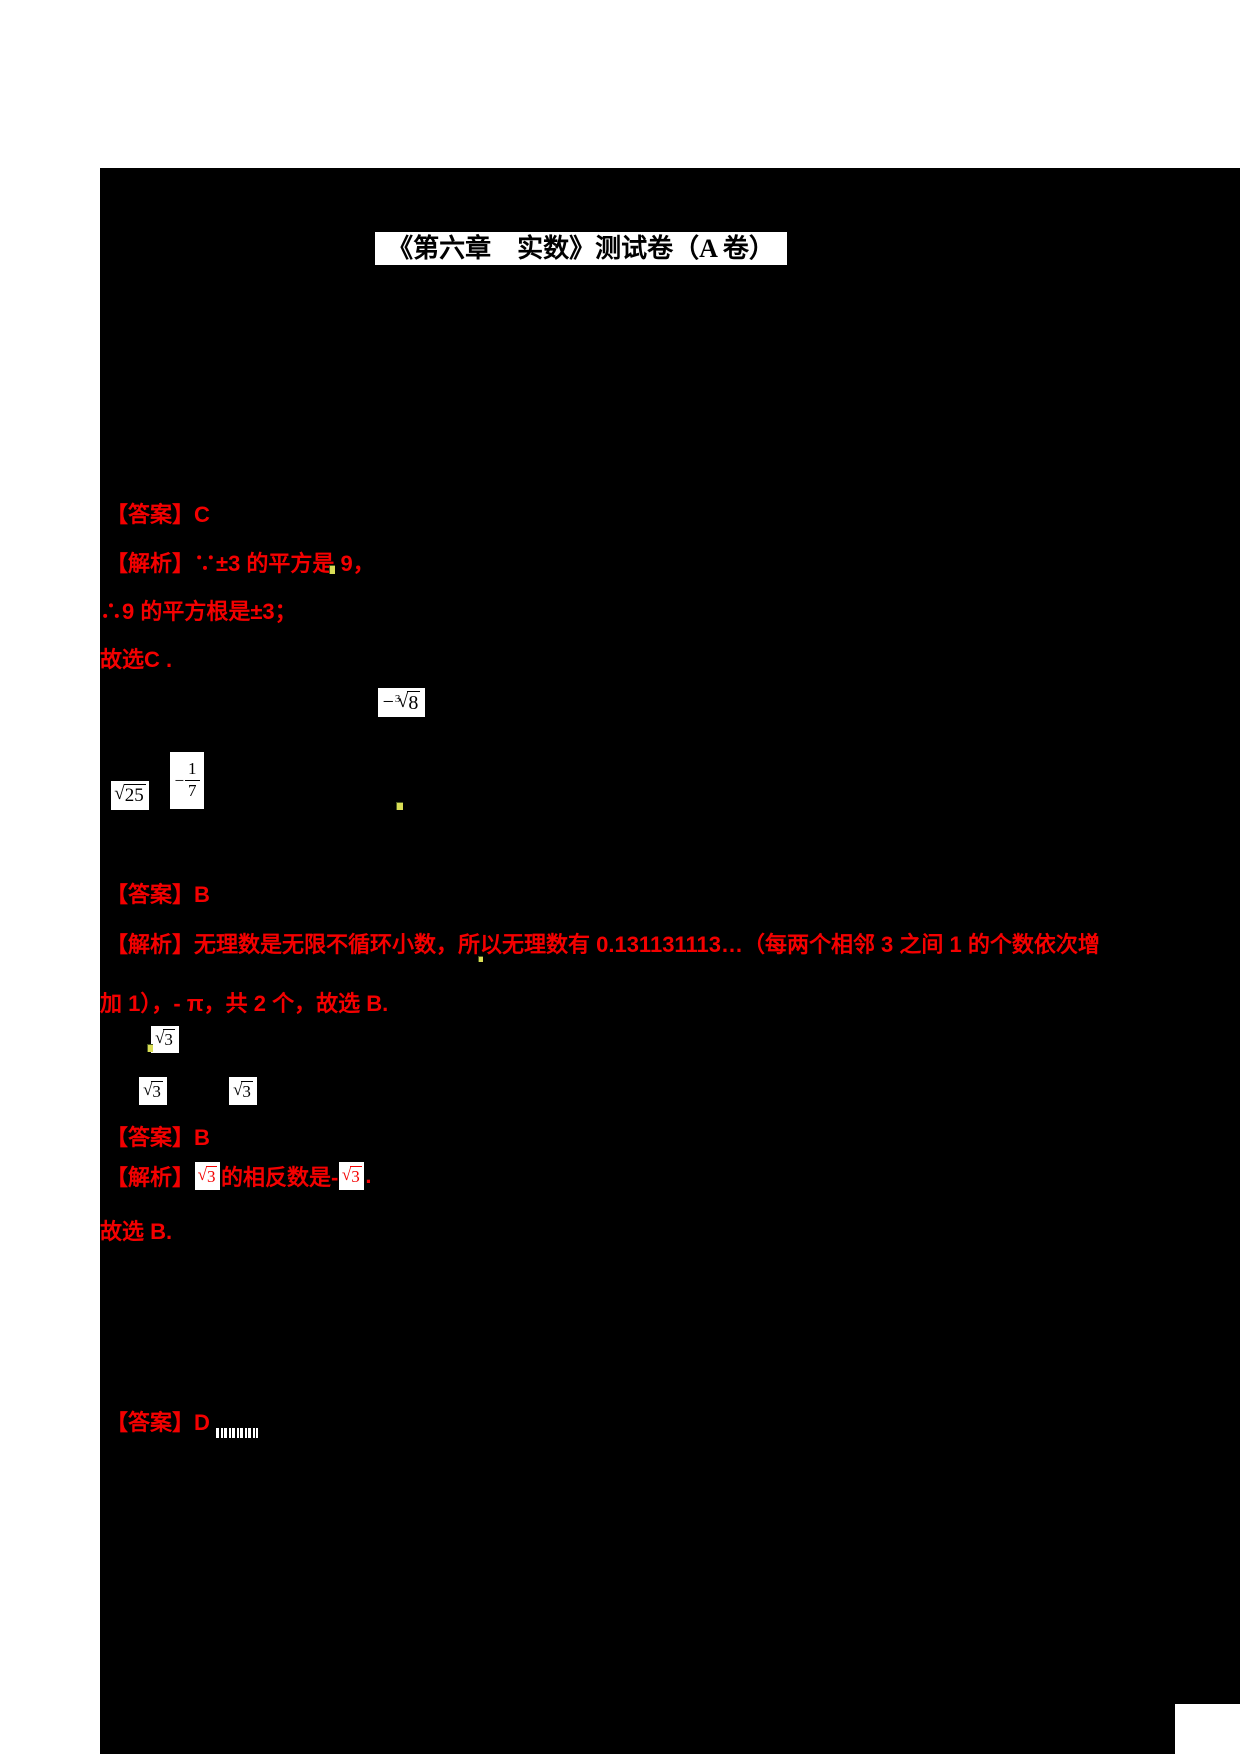 The image size is (1240, 1754). Describe the element at coordinates (158, 1137) in the screenshot. I see `answer-label-q3: 【答案】B` at that location.